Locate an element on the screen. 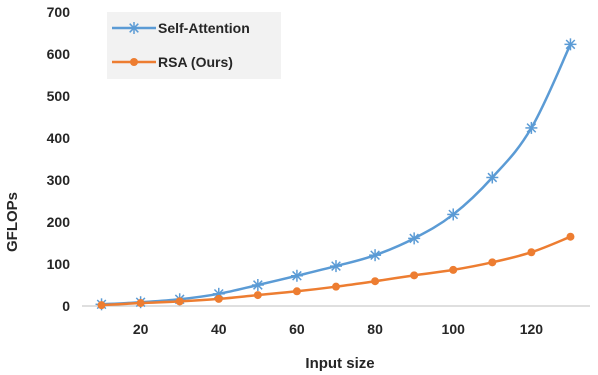  y-tick-label: 200 is located at coordinates (59, 222).